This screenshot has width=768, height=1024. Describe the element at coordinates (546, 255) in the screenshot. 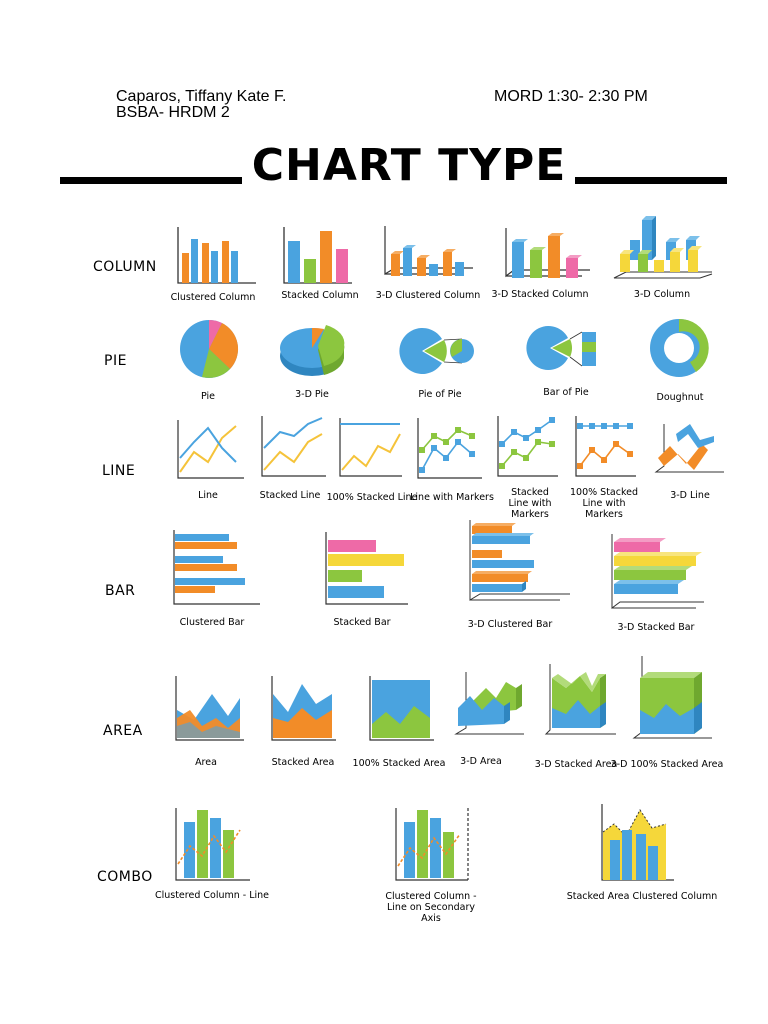

I see `3d-stacked-column-icon` at that location.